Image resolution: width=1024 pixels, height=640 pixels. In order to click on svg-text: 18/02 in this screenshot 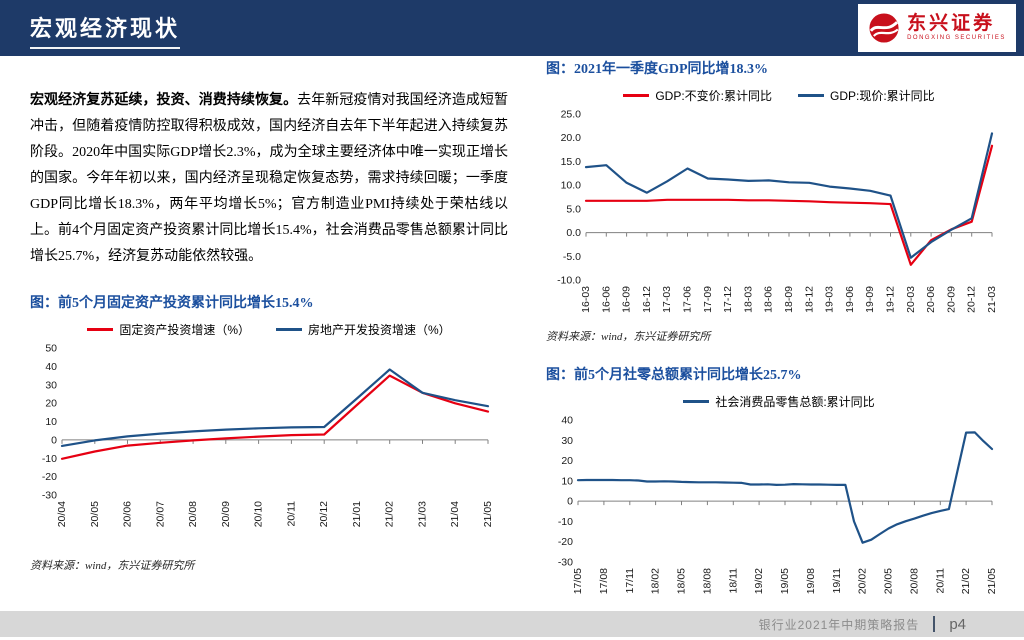, I will do `click(656, 581)`.